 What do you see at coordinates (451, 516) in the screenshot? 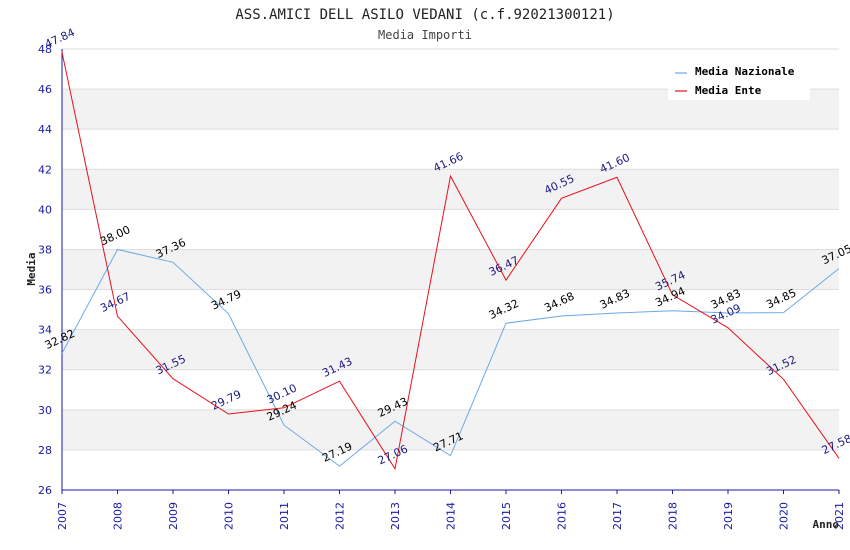
I see `x-tick-label: 2014` at bounding box center [451, 516].